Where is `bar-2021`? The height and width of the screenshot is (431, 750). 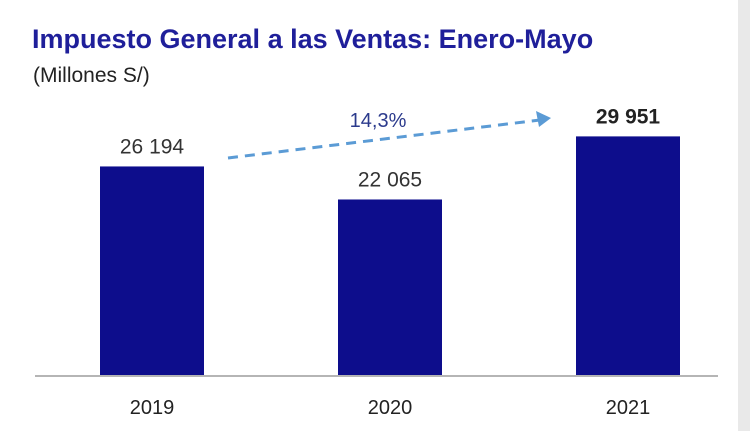
bar-2021 is located at coordinates (628, 256).